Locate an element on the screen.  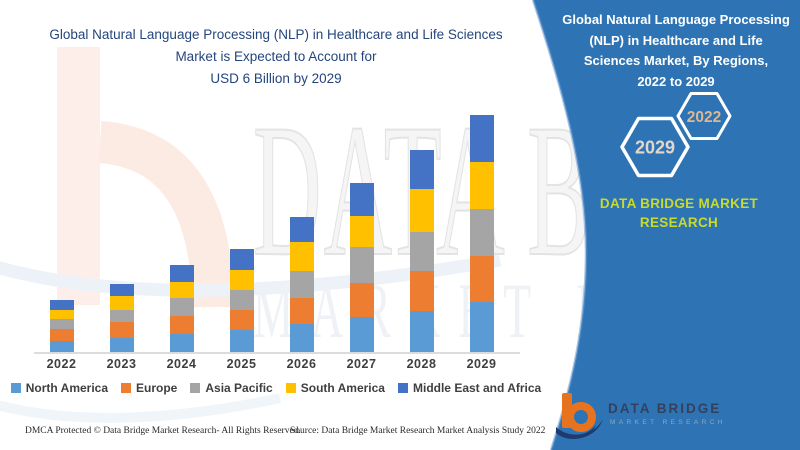
bar-segment-2024-north-america is located at coordinates (181, 342).